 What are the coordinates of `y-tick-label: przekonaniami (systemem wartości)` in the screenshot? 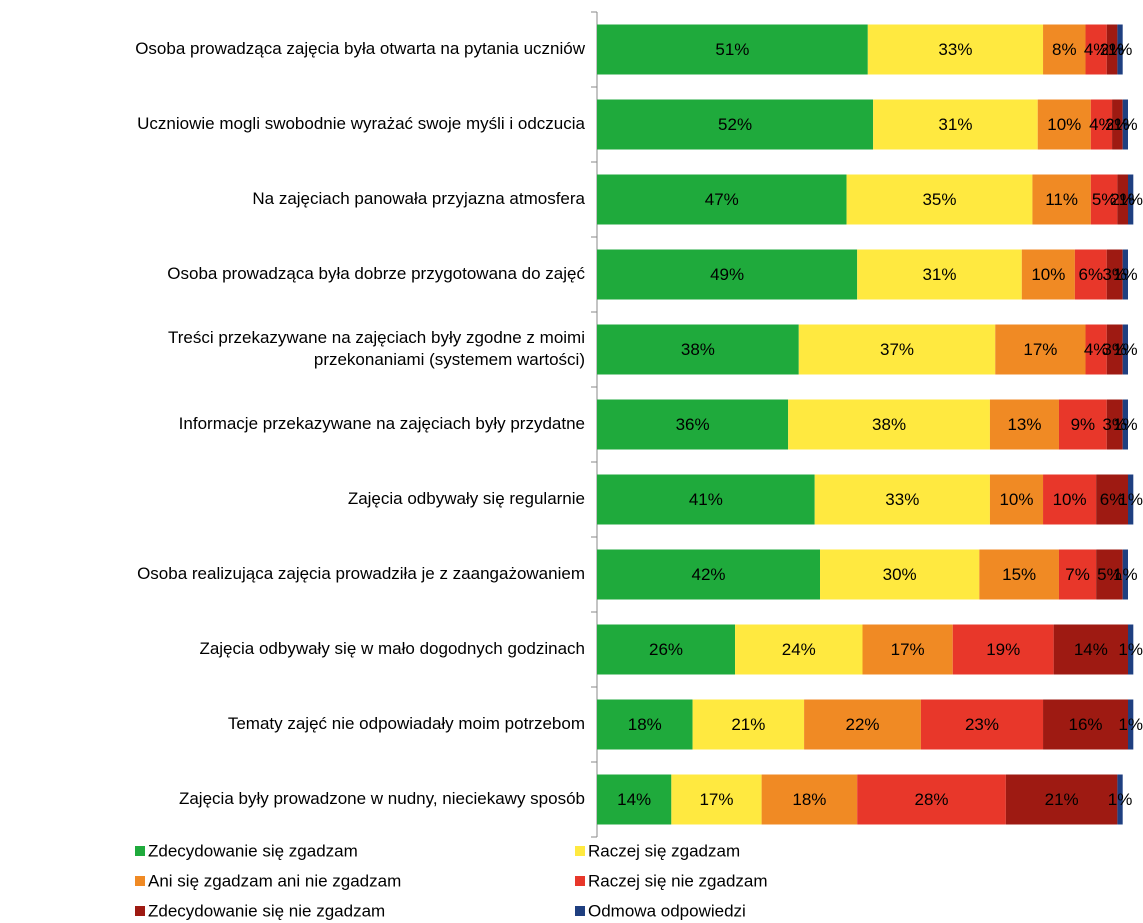 It's located at (449, 359).